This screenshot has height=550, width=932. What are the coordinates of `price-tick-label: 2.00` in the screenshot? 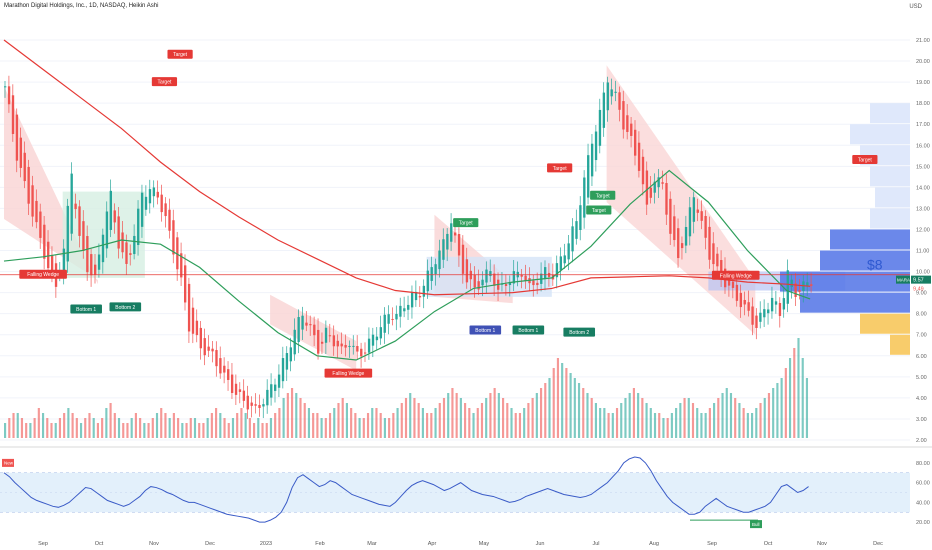 It's located at (921, 441).